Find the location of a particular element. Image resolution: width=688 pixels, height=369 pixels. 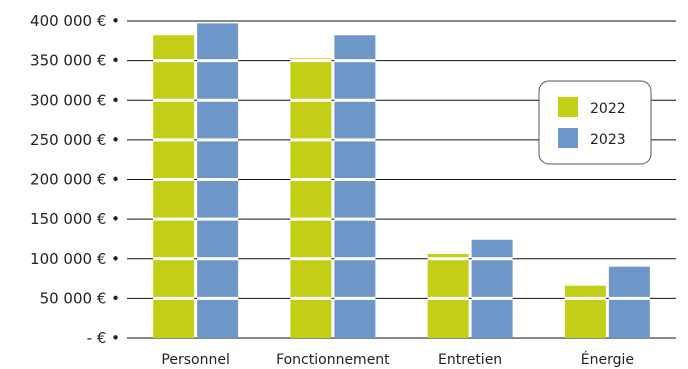

y-tick-label: 150 000 € • is located at coordinates (75, 219).